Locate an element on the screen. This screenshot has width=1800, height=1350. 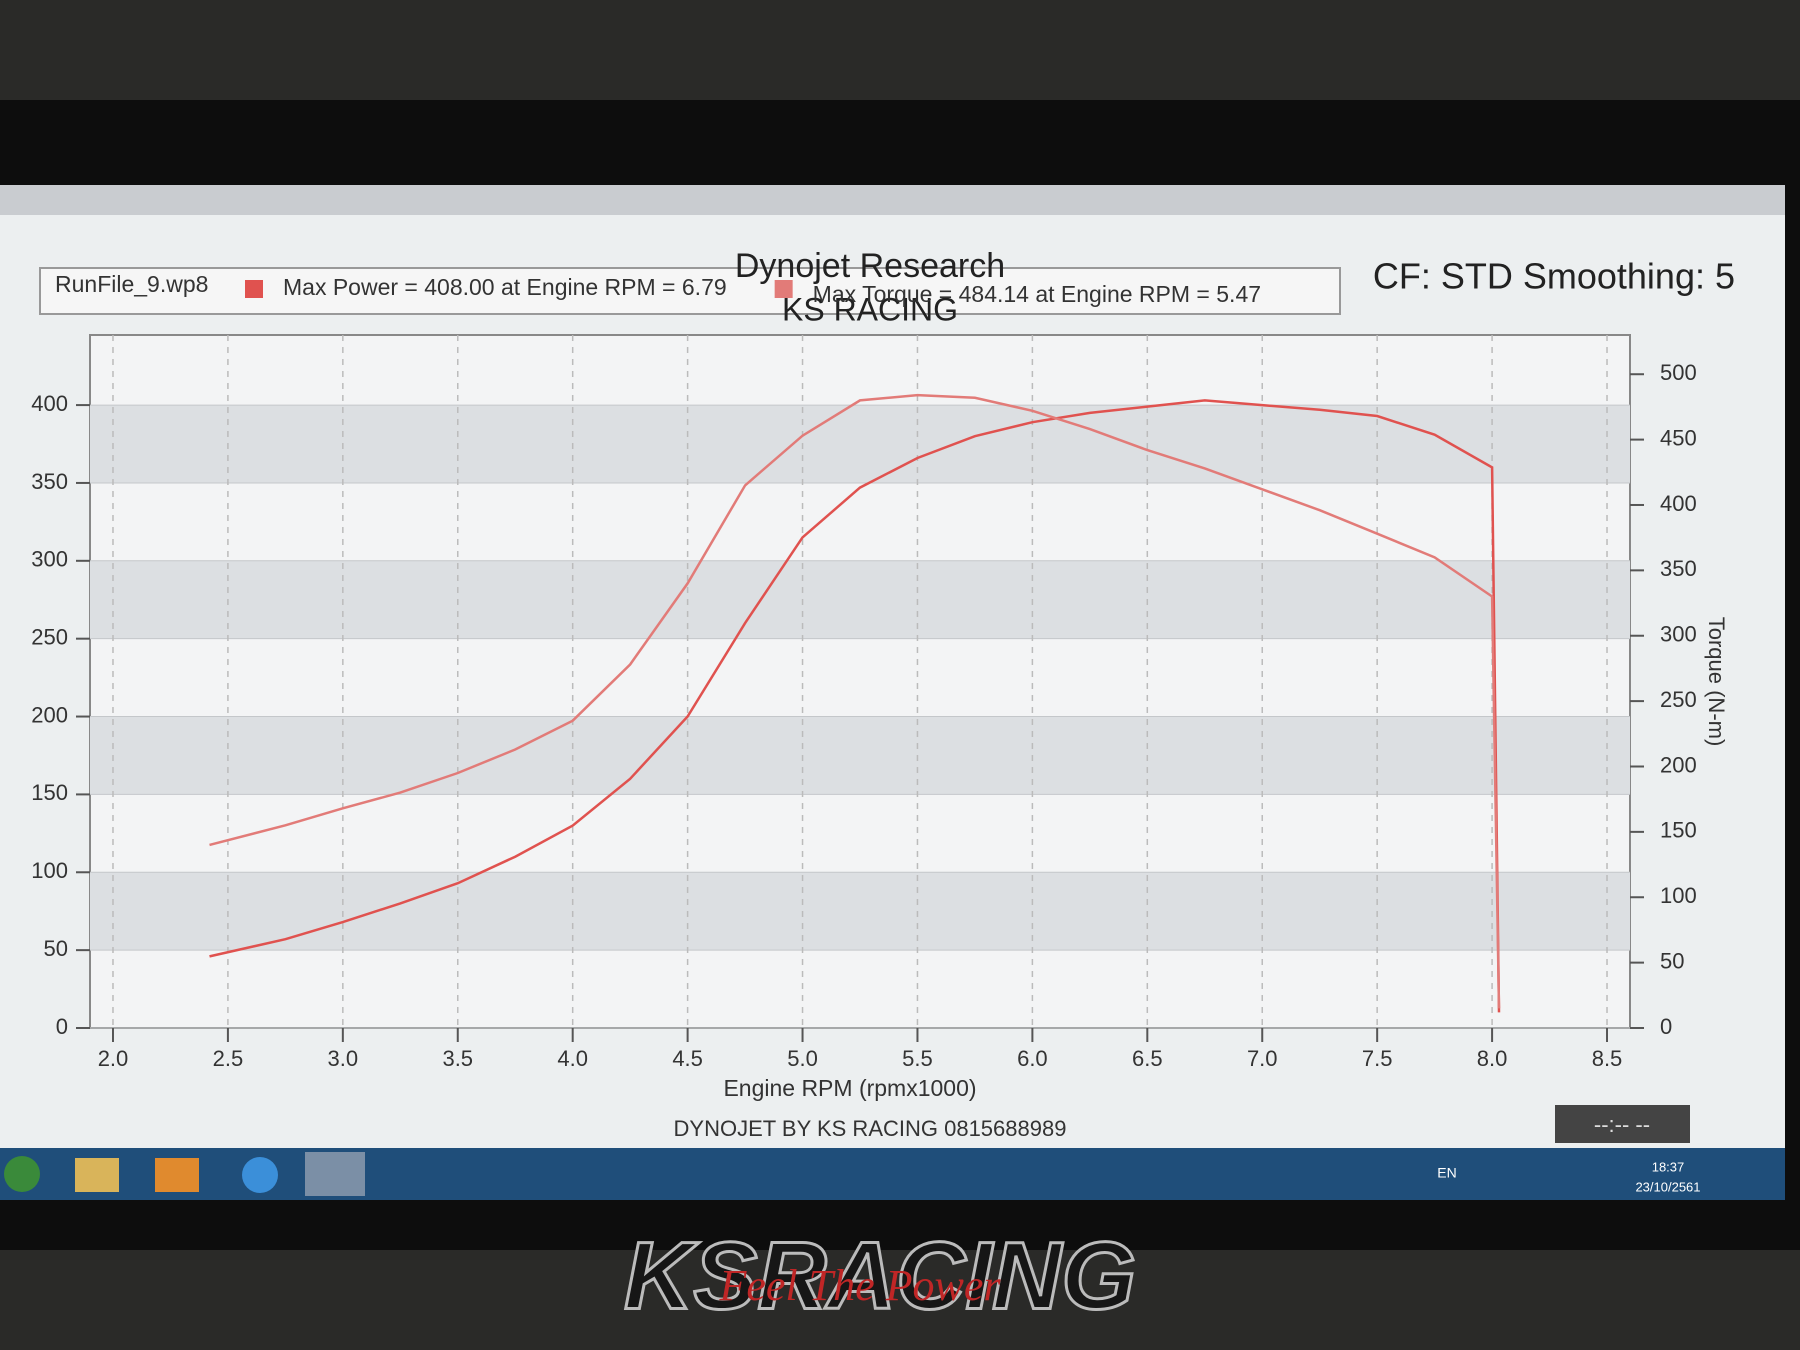
x-tick-label: 5.0 is located at coordinates (802, 1058).